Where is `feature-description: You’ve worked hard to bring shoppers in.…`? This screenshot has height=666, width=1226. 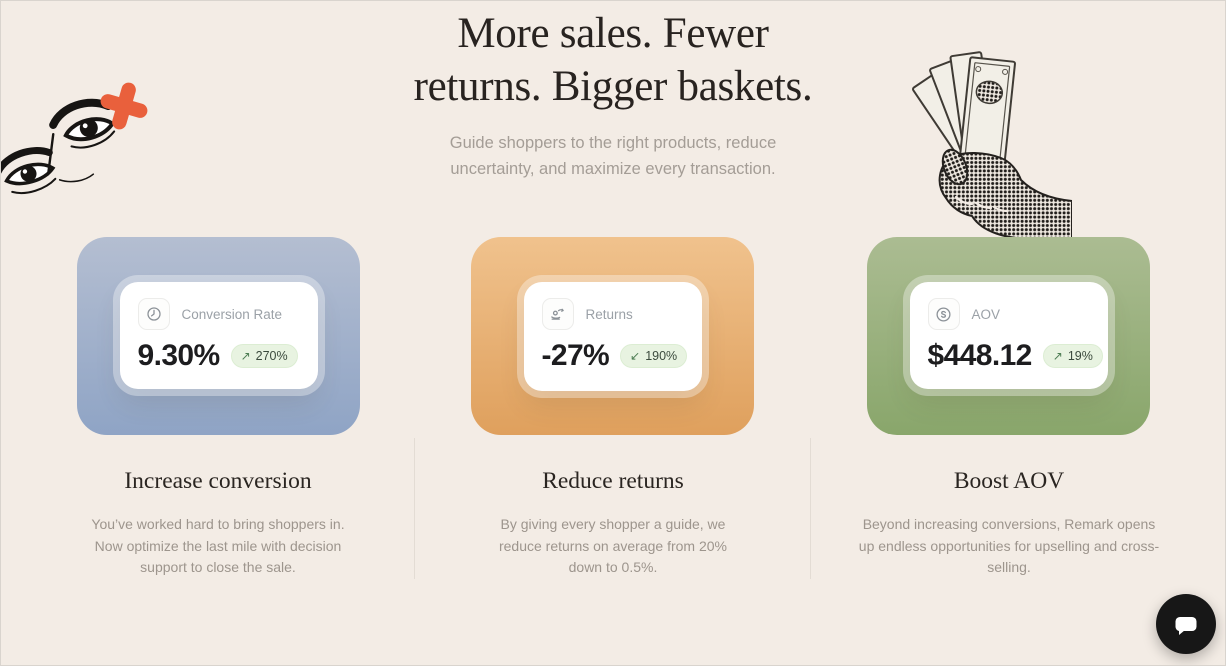 feature-description: You’ve worked hard to bring shoppers in.… is located at coordinates (218, 545).